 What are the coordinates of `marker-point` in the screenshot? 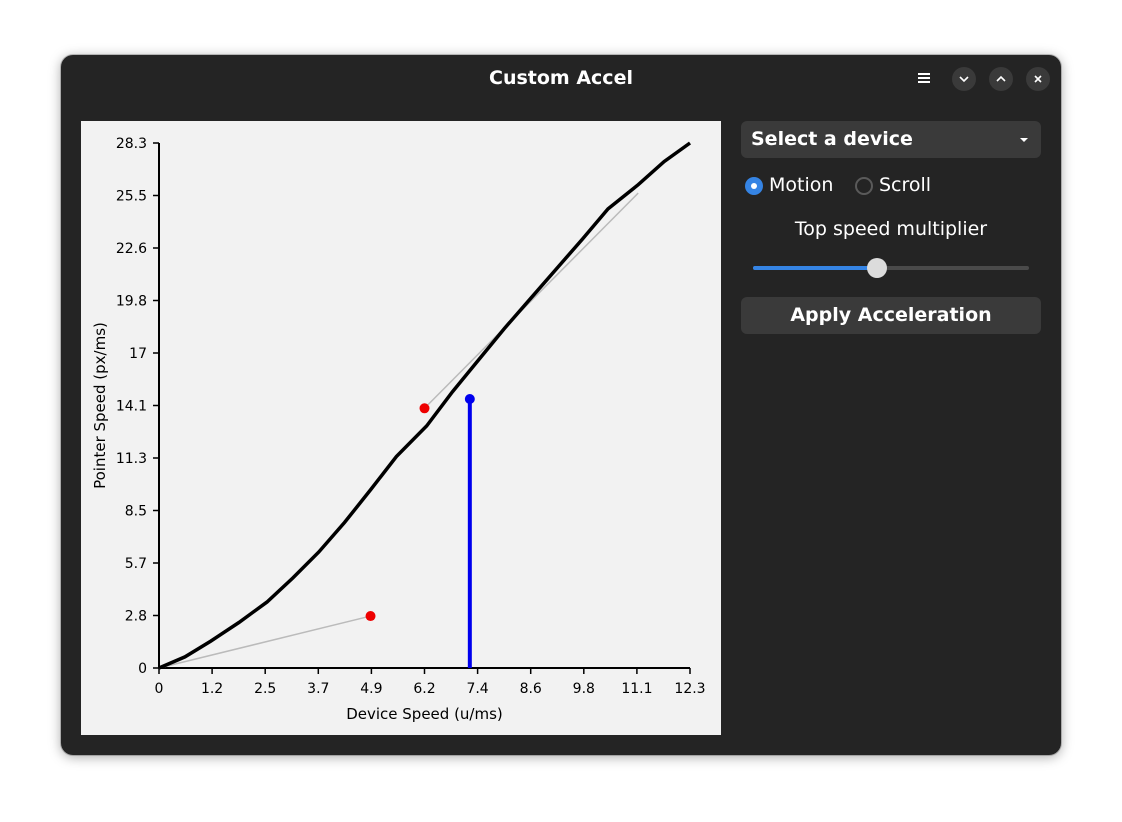 It's located at (469, 399).